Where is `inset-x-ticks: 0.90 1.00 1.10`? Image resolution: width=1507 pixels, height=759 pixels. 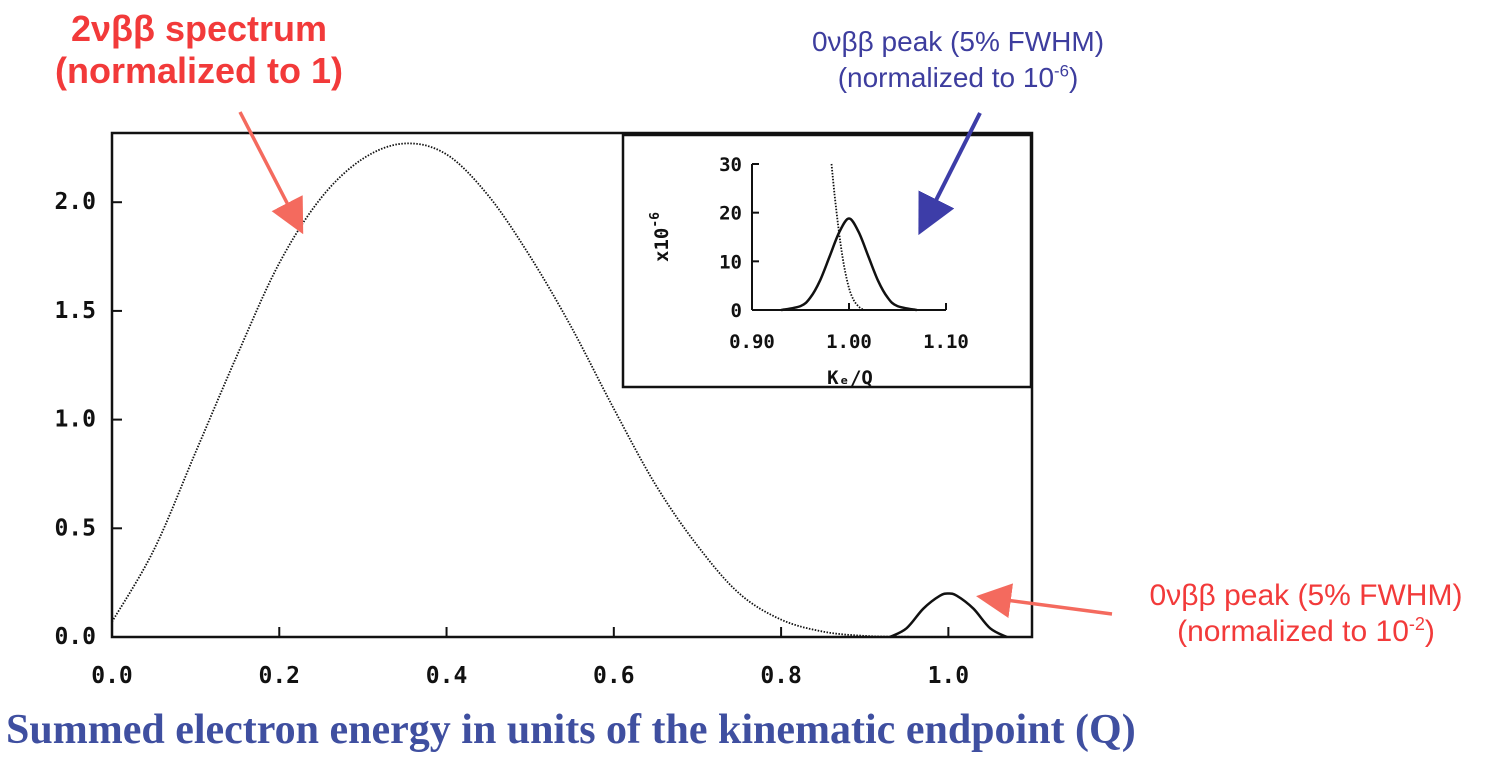 inset-x-ticks: 0.90 1.00 1.10 is located at coordinates (849, 328).